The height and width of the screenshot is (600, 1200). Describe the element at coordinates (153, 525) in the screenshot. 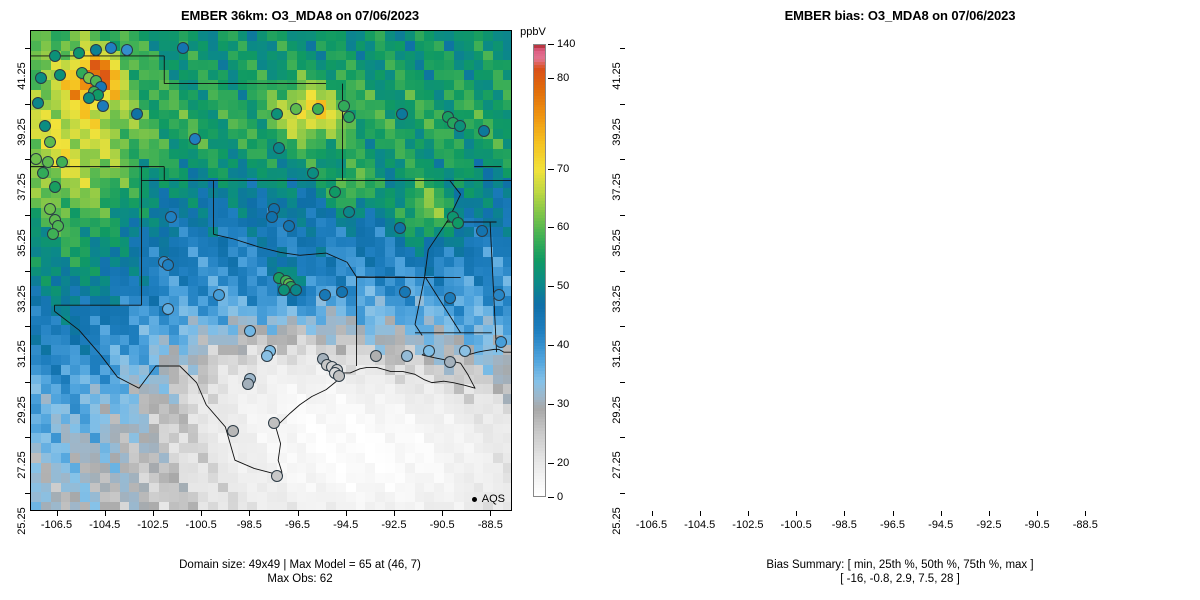

I see `x-axis-label: -102.5` at that location.